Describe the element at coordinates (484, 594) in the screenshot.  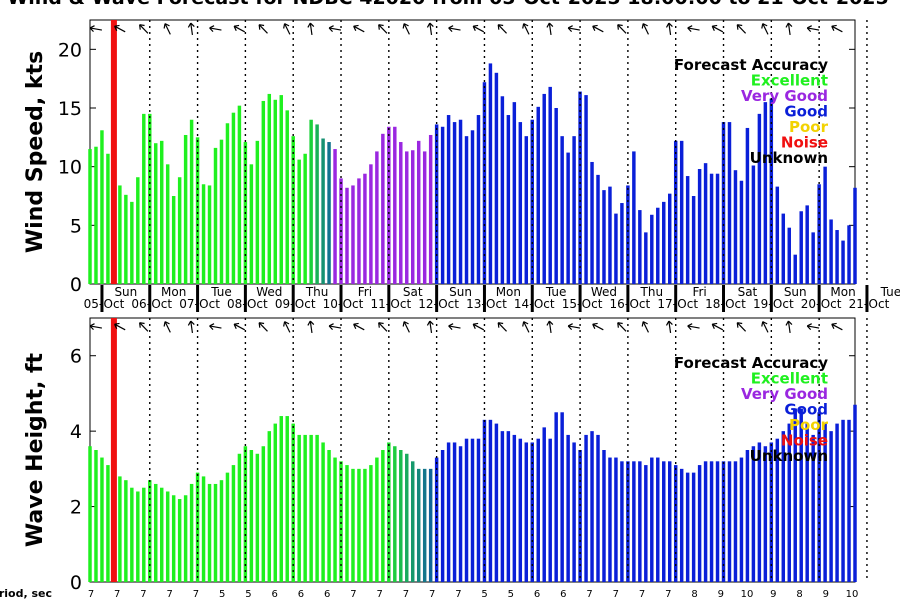
I see `period-value: 5` at that location.